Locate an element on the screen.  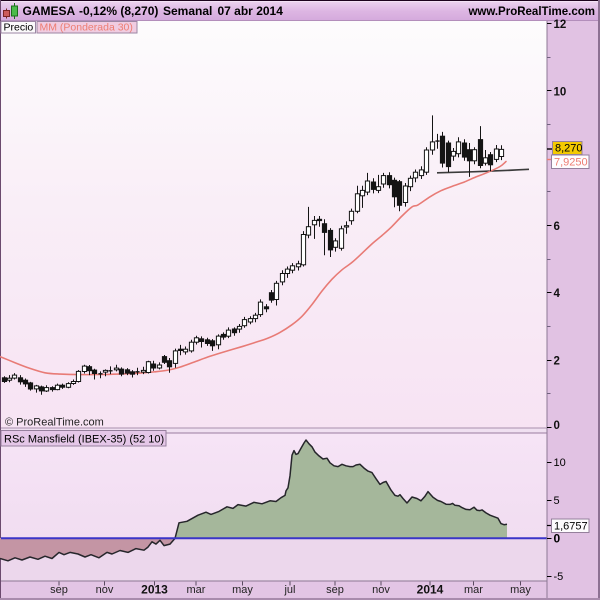
svg-text: 8,270 is located at coordinates (569, 149).